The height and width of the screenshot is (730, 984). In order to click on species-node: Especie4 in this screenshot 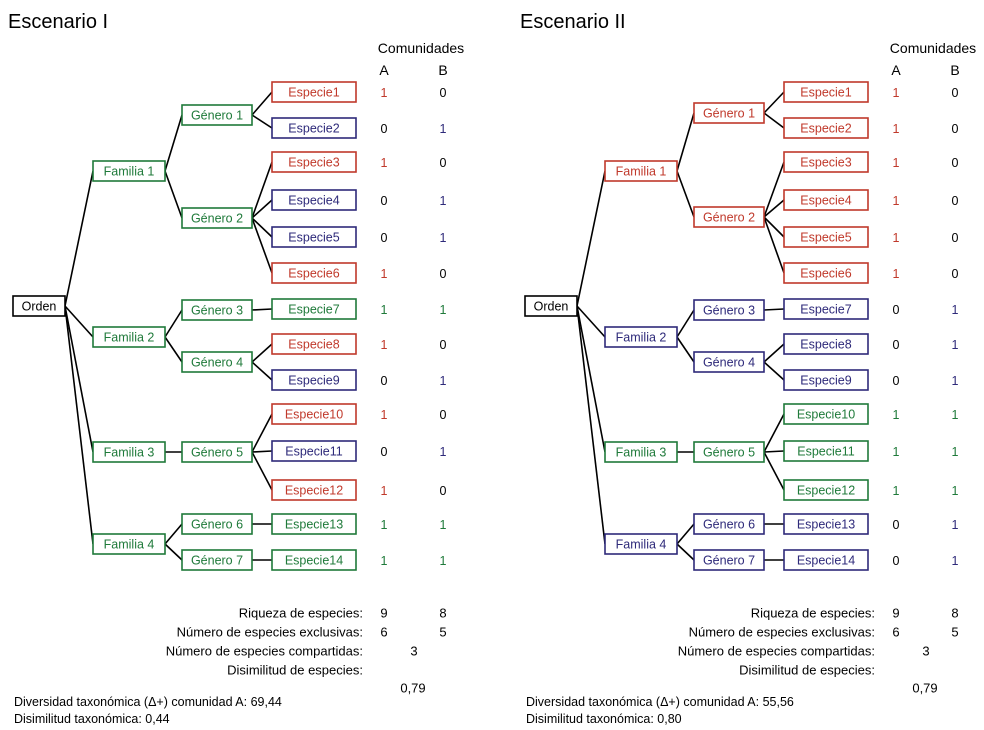, I will do `click(826, 200)`.